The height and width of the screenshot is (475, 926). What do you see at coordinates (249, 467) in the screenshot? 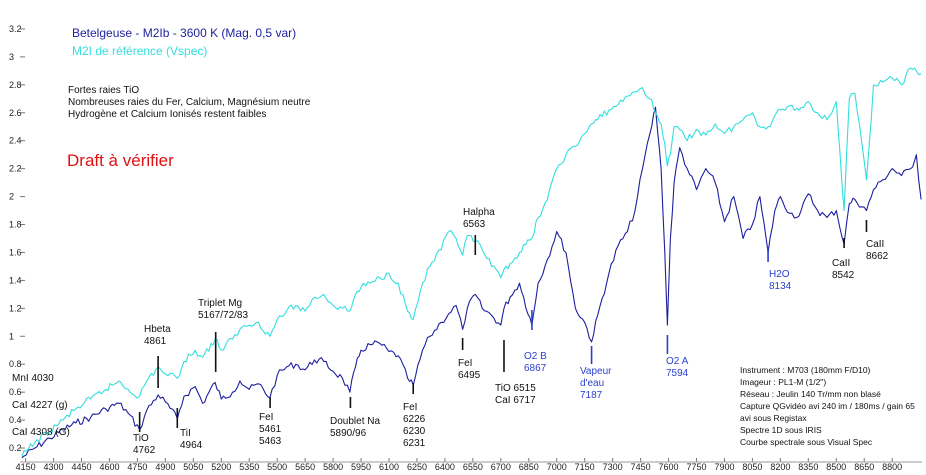
I see `x-tick-label: 5350` at bounding box center [249, 467].